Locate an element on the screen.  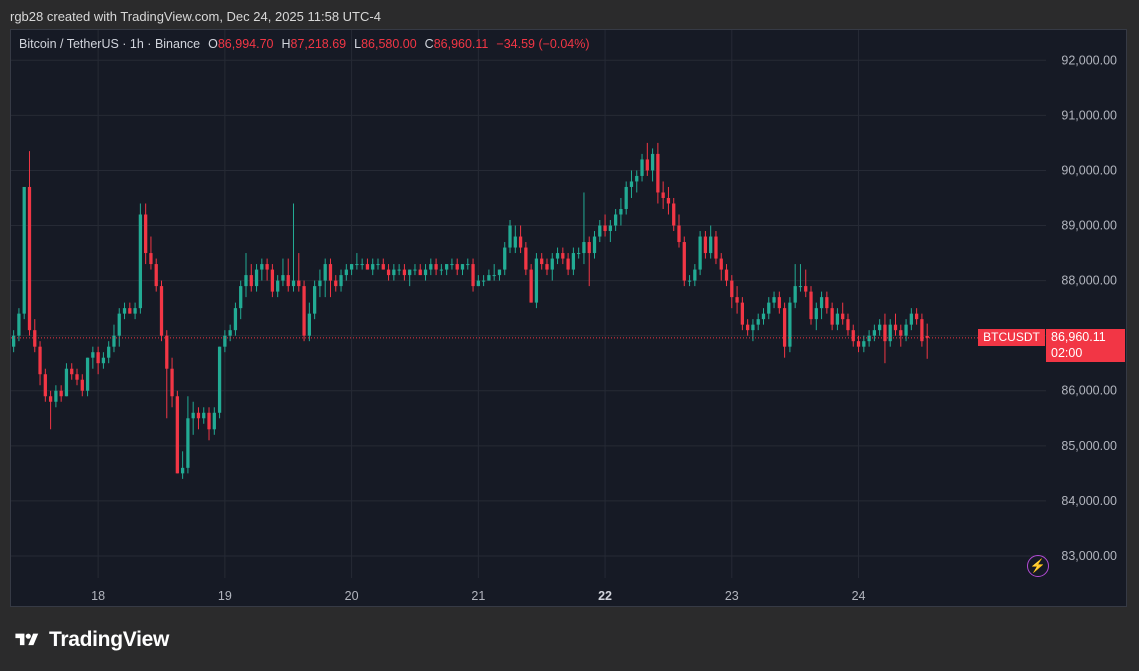
lightning-bolt-icon: ⚡ is located at coordinates (1038, 566).